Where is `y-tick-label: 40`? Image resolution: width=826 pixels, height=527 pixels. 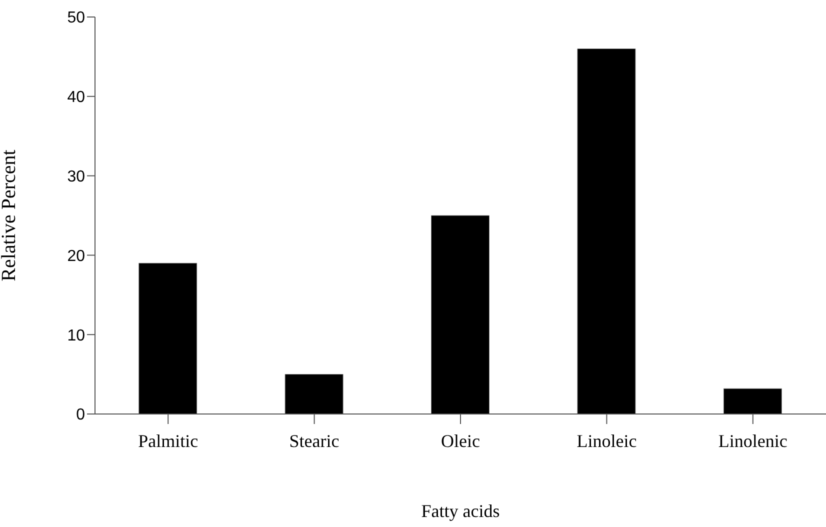
y-tick-label: 40 is located at coordinates (76, 97).